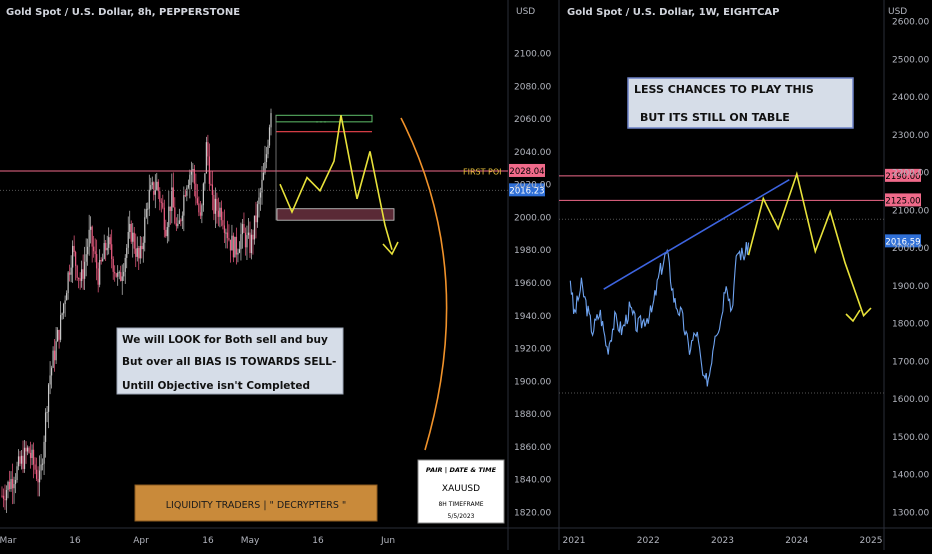 This screenshot has height=554, width=932. Describe the element at coordinates (390, 248) in the screenshot. I see `left-projection-arrowhead` at that location.